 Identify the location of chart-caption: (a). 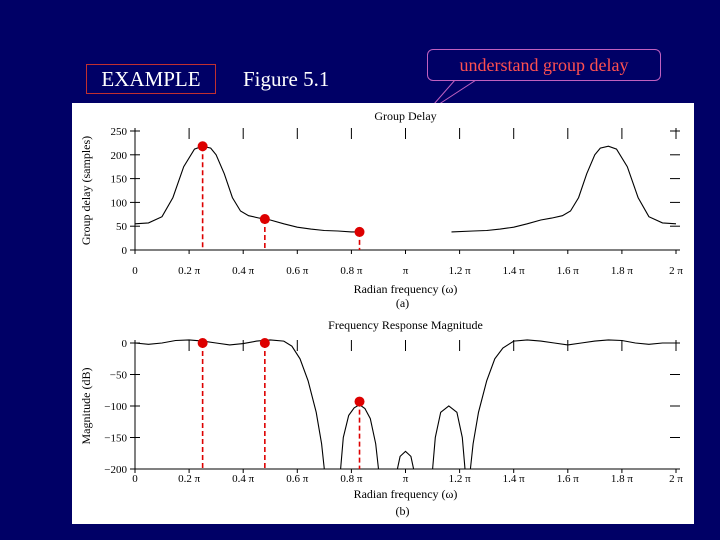
(402, 303).